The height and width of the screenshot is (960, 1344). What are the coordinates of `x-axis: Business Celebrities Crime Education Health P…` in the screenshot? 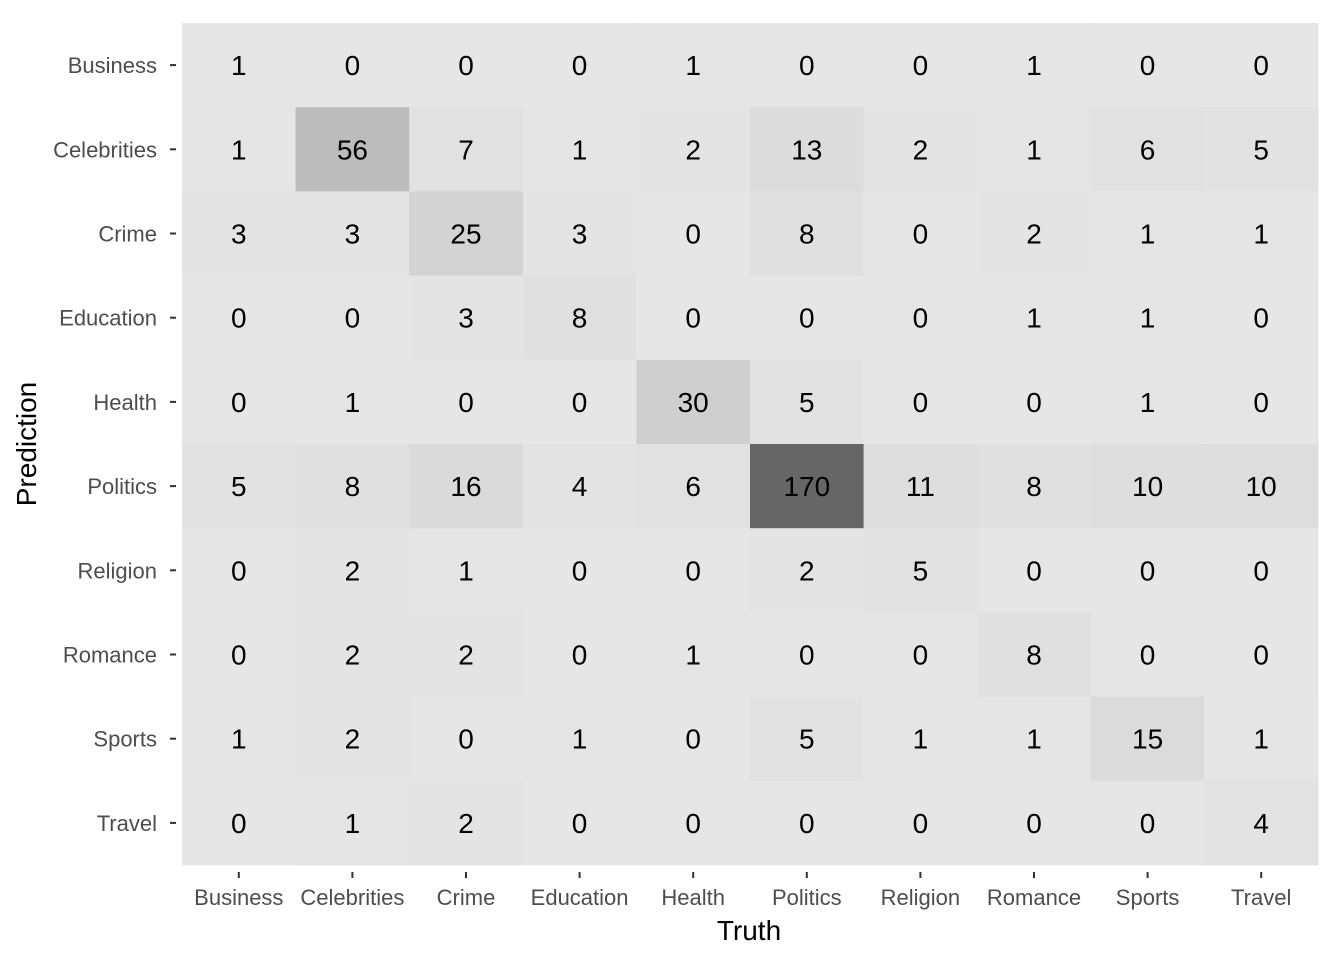 It's located at (742, 891).